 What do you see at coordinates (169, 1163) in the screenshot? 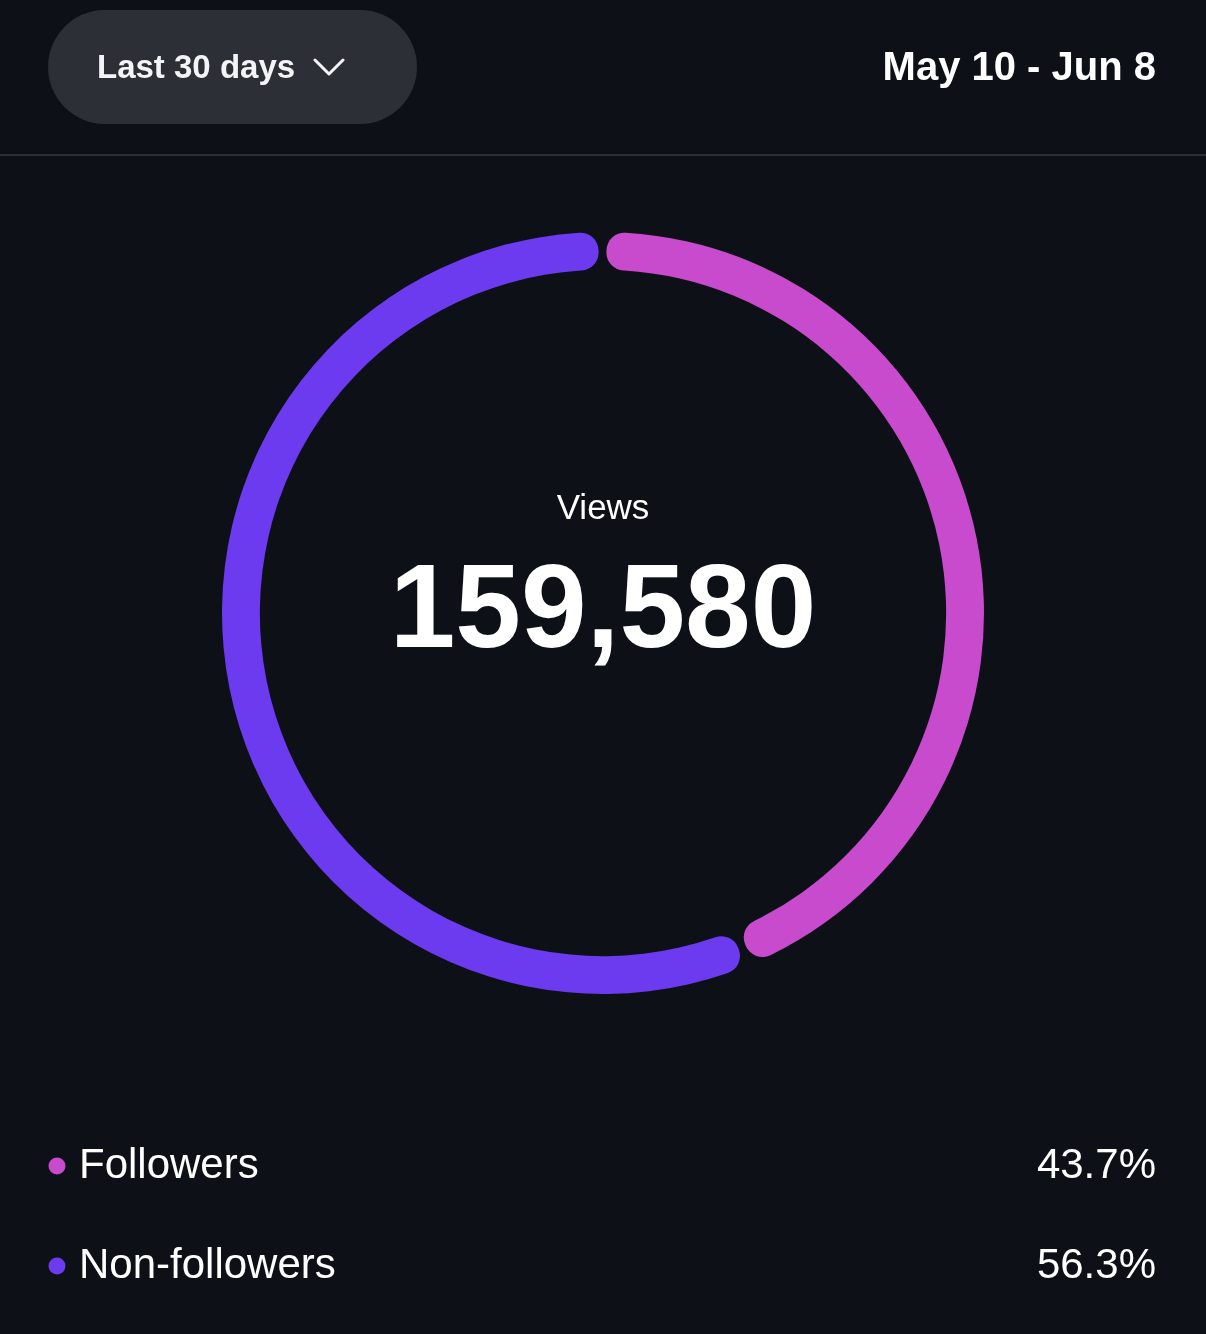
I see `legend-label: Followers` at bounding box center [169, 1163].